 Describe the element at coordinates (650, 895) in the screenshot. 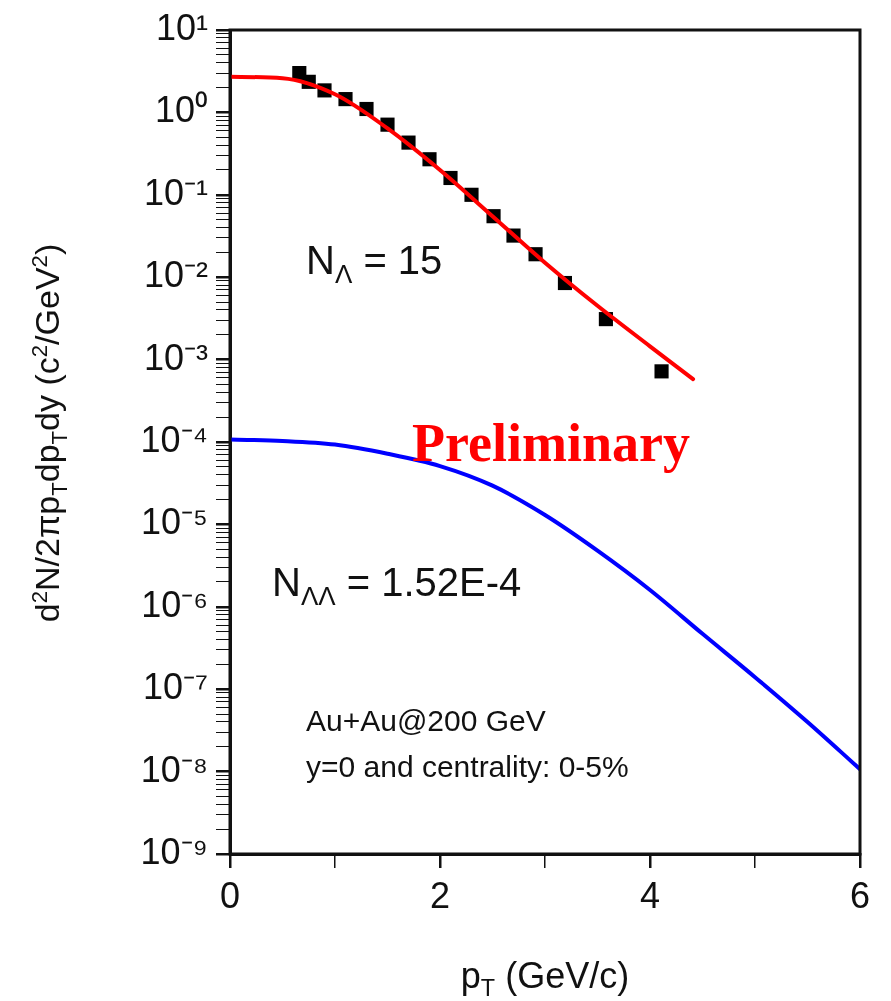

I see `x-tick-label: 4` at that location.